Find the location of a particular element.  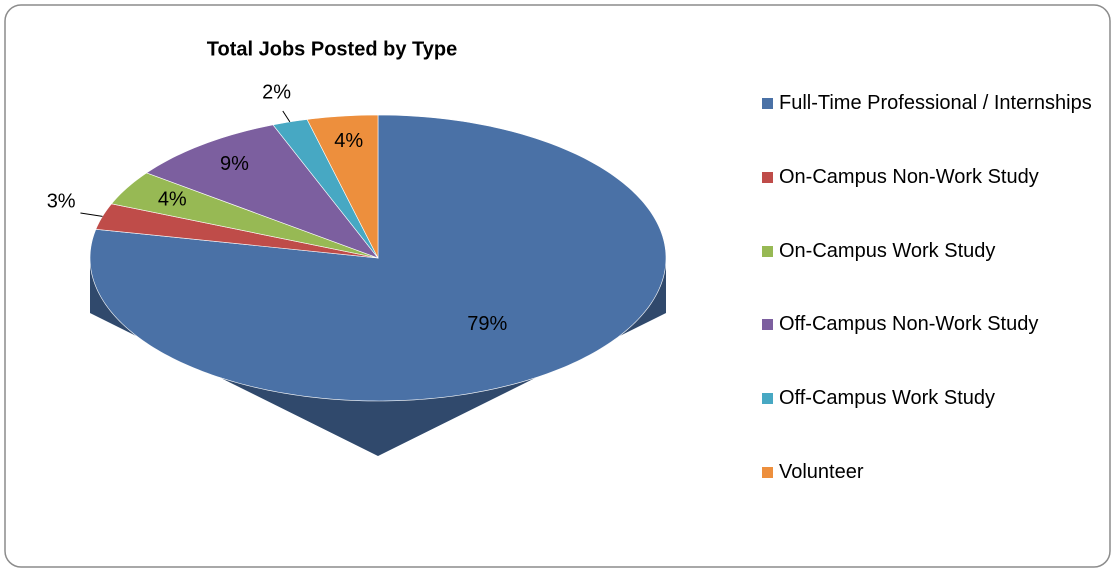

legend-item: Full-Time Professional / Internships is located at coordinates (930, 103).